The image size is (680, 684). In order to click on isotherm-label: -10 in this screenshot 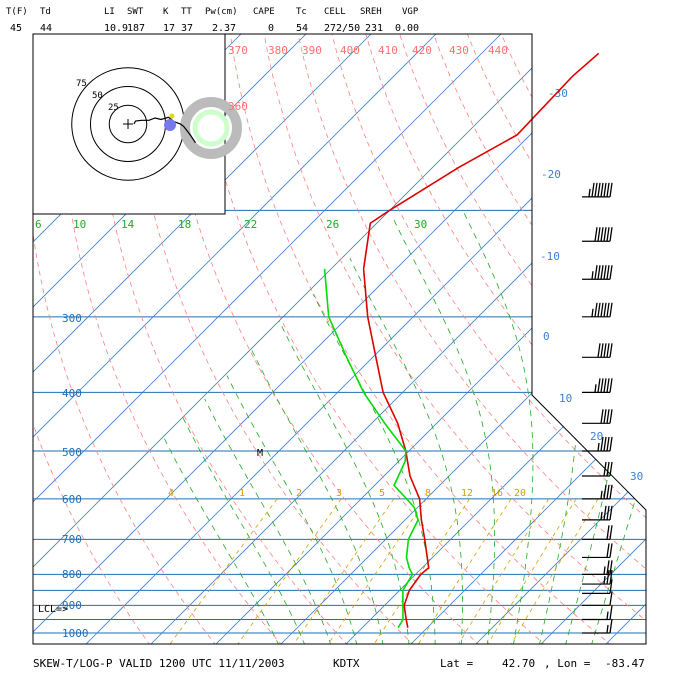, I will do `click(550, 256)`.